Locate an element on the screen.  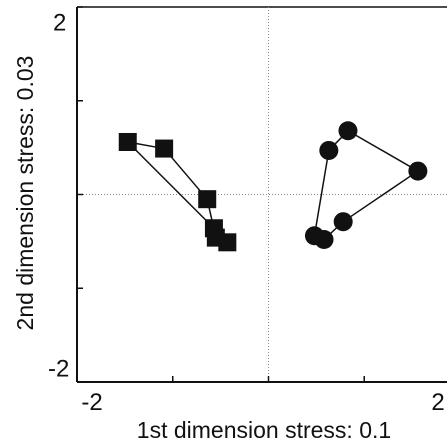
x-tick-label-right: 2 is located at coordinates (437, 402).